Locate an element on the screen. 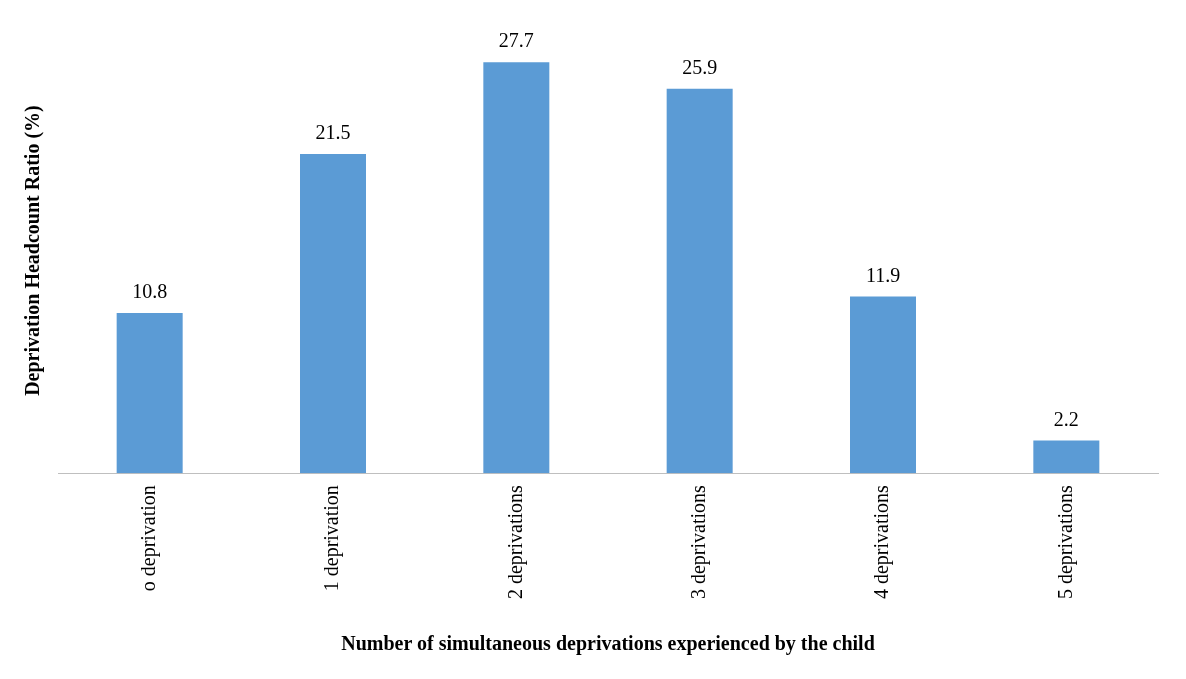 The width and height of the screenshot is (1186, 679). x-axis-title: Number of simultaneous deprivations experienced by the child is located at coordinates (608, 644).